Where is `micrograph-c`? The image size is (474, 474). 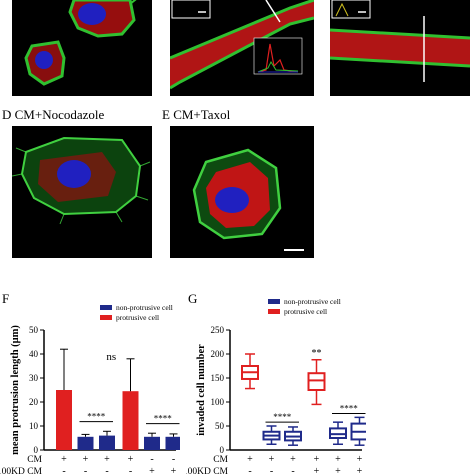 micrograph-c is located at coordinates (400, 48).